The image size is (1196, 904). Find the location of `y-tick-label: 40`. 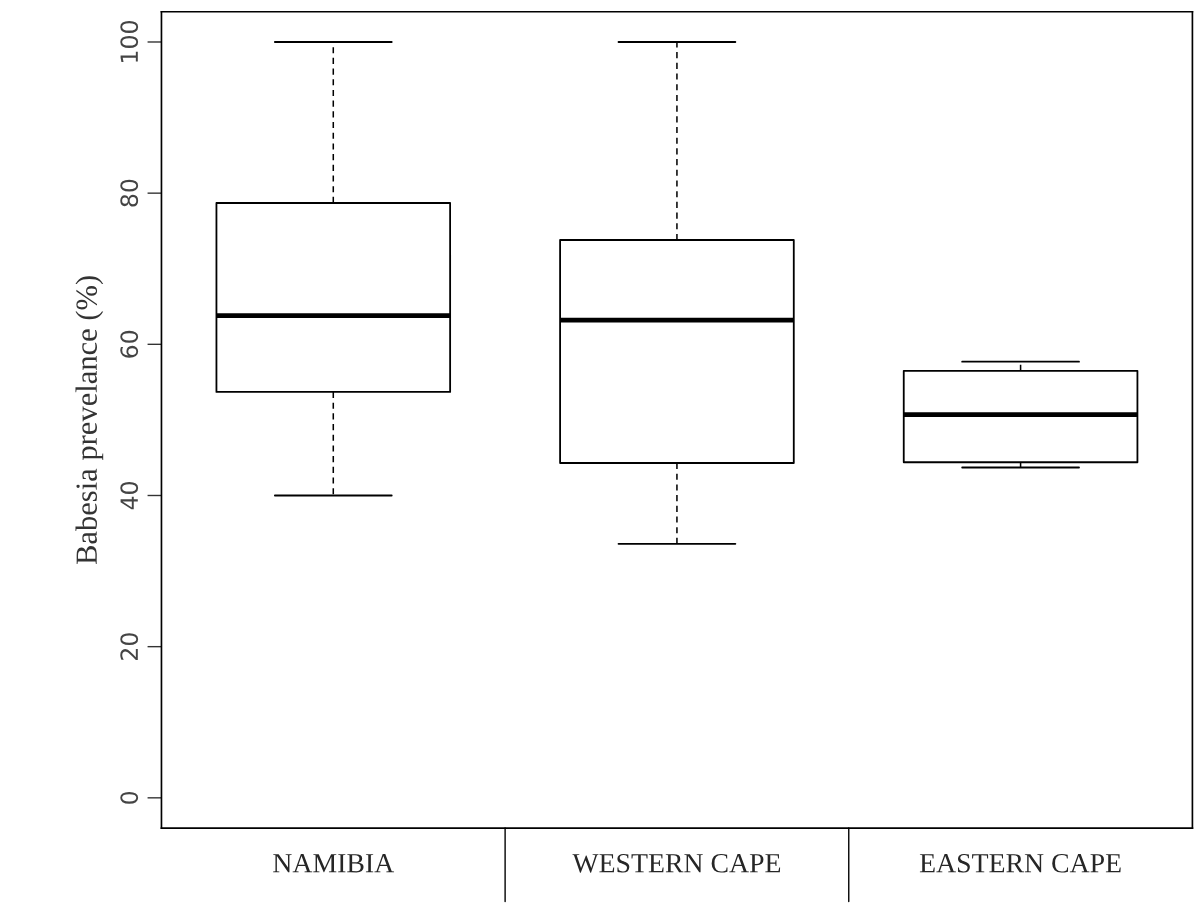

y-tick-label: 40 is located at coordinates (129, 496).